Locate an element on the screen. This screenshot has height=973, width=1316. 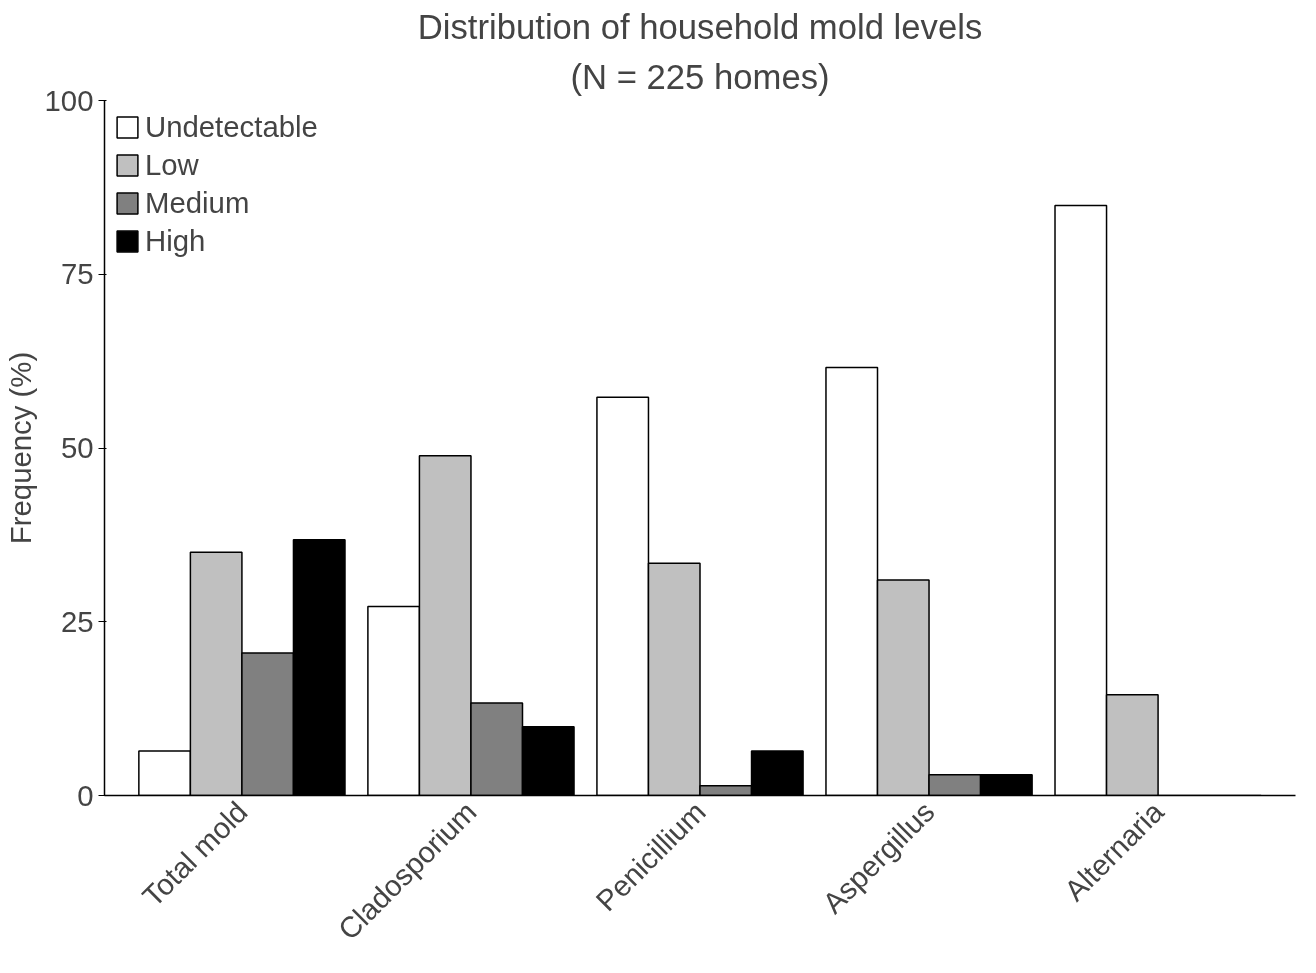
legend-label: Medium is located at coordinates (197, 203).